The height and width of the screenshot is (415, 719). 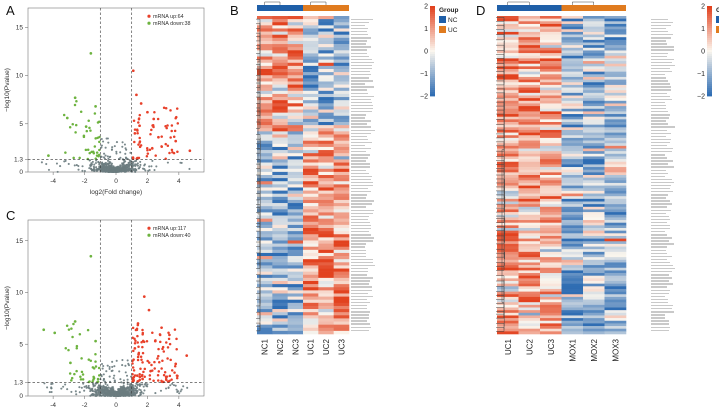 I want to click on y-tick-label: 0, so click(x=21, y=172).